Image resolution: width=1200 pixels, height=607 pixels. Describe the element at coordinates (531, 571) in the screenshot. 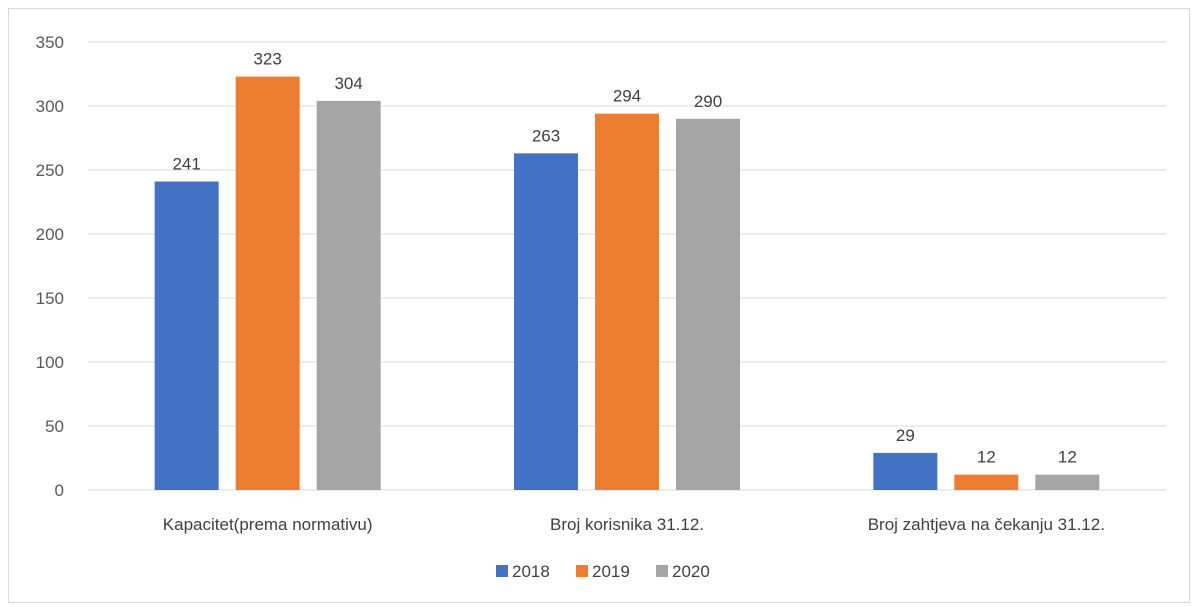

I see `legend-label: 2018` at that location.